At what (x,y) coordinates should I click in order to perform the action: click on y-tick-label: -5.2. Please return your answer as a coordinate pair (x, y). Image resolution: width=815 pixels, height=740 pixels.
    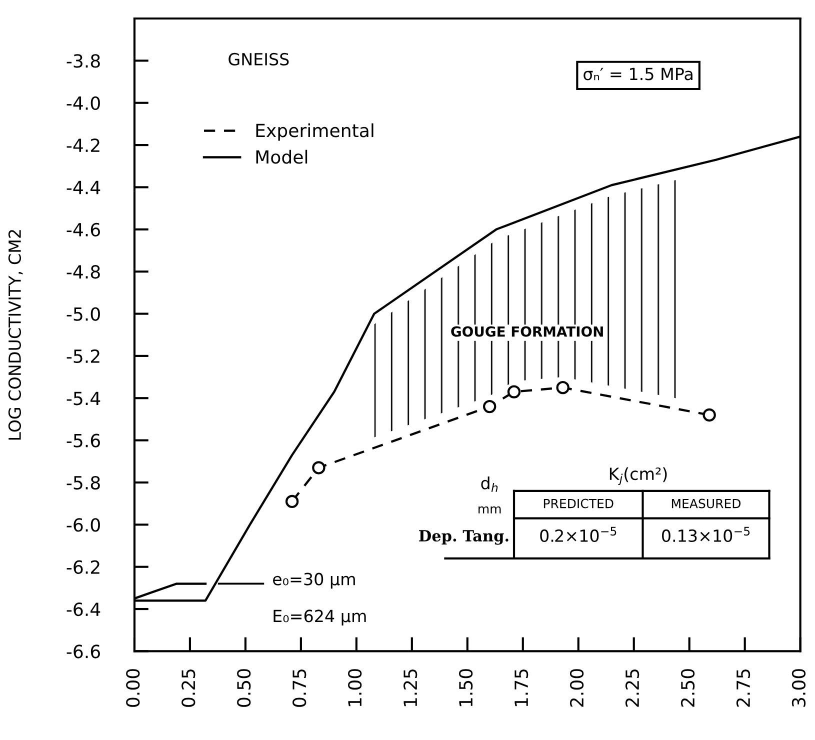
    Looking at the image, I should click on (83, 356).